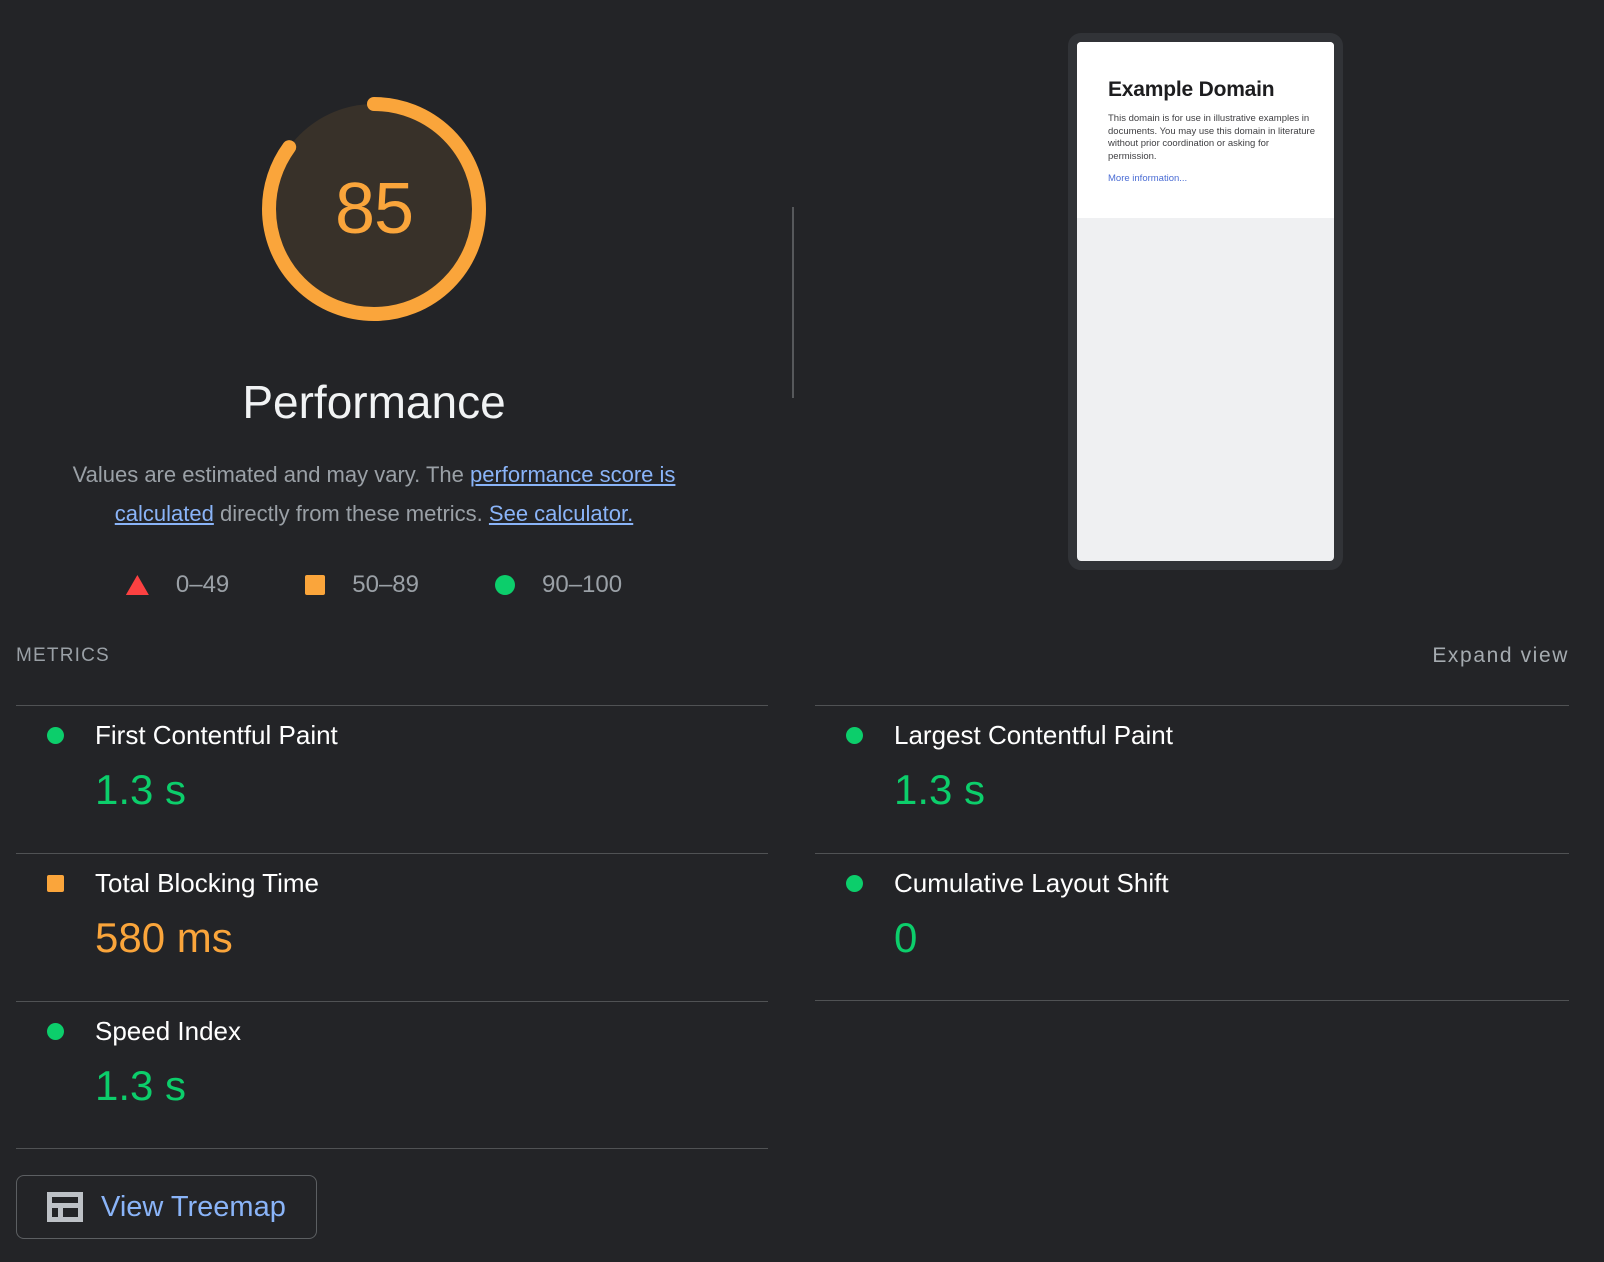  What do you see at coordinates (137, 585) in the screenshot?
I see `fail-triangle-icon` at bounding box center [137, 585].